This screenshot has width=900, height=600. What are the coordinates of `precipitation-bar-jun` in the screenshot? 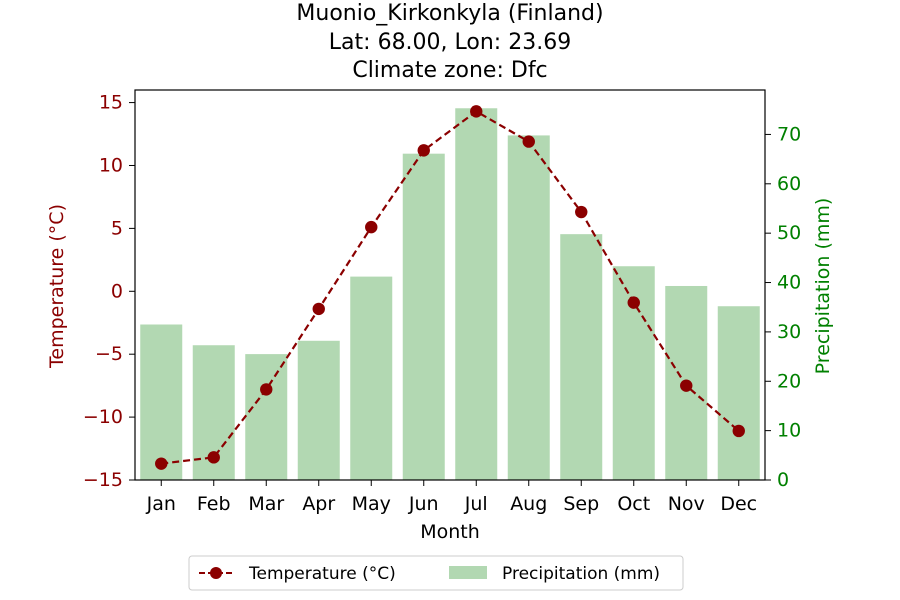 It's located at (423, 317).